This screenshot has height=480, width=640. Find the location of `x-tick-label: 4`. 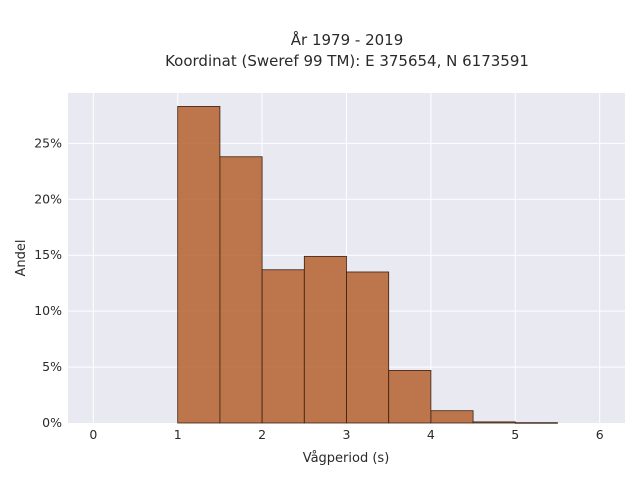

x-tick-label: 4 is located at coordinates (431, 434).